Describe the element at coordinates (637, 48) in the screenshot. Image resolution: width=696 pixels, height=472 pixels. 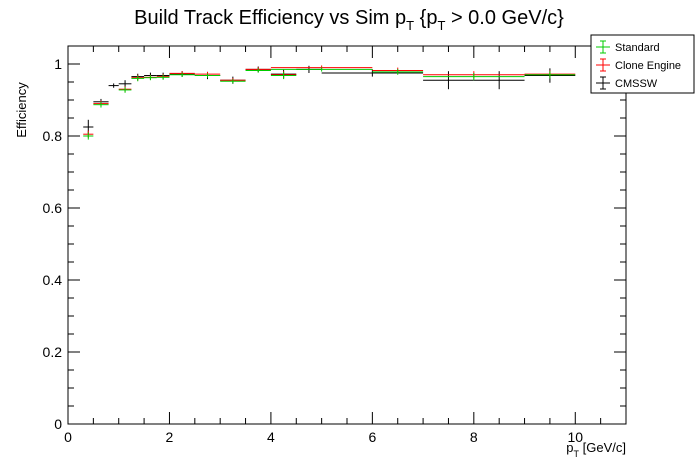
I see `legend-label: Standard` at that location.